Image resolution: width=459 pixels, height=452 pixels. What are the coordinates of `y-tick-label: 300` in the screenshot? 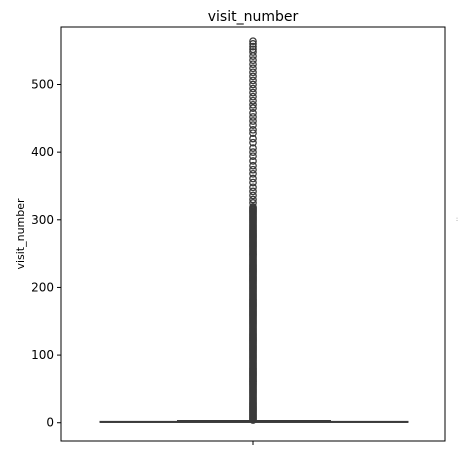 It's located at (42, 220).